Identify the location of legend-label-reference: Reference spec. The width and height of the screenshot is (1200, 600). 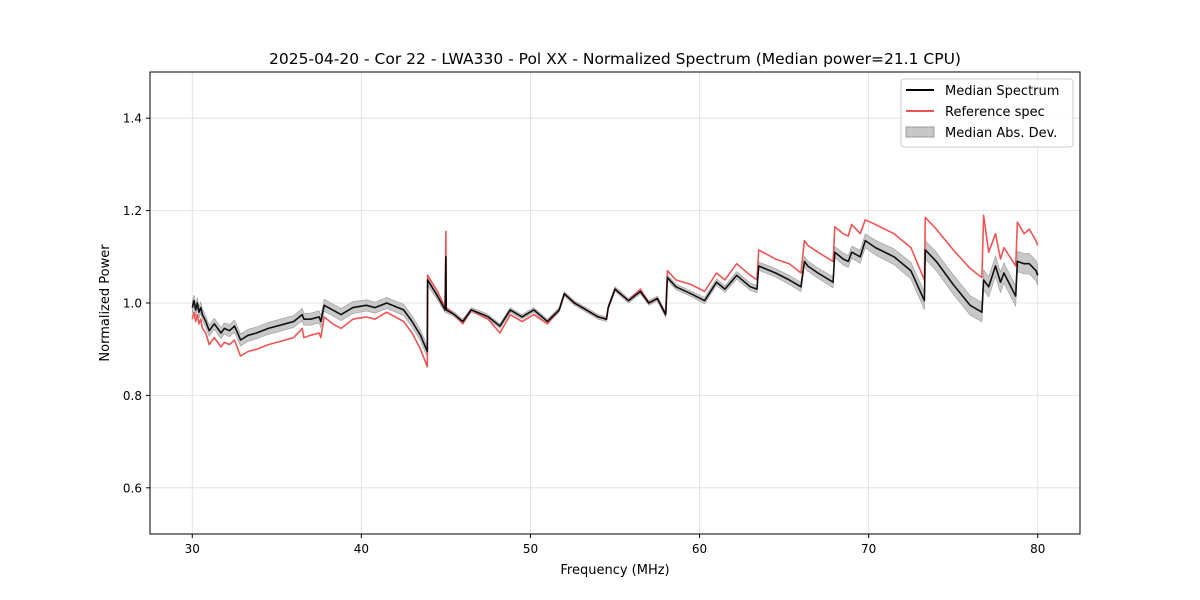
(995, 112).